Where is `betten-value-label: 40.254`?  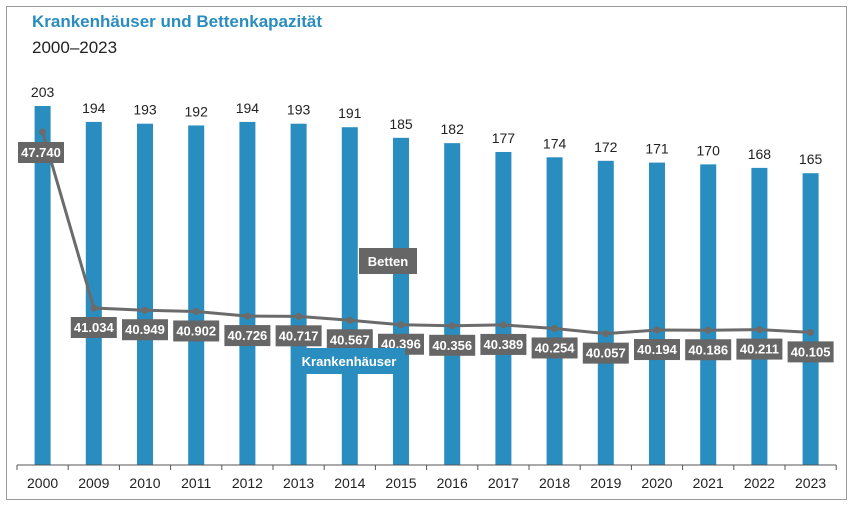
betten-value-label: 40.254 is located at coordinates (555, 347).